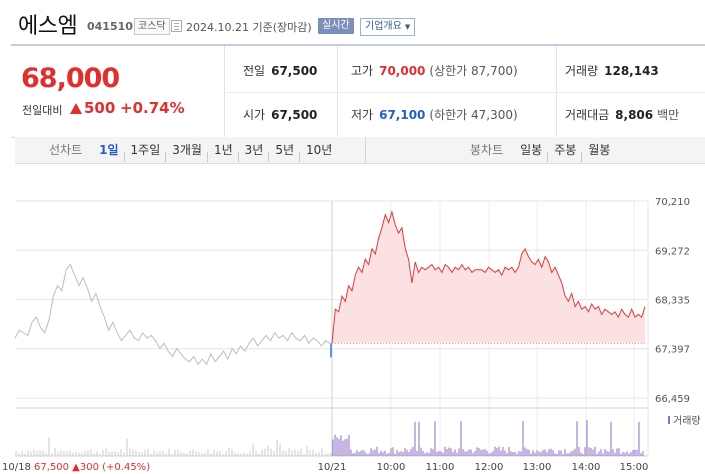 The width and height of the screenshot is (705, 474). What do you see at coordinates (565, 150) in the screenshot?
I see `candle-tab-1: 주봉` at bounding box center [565, 150].